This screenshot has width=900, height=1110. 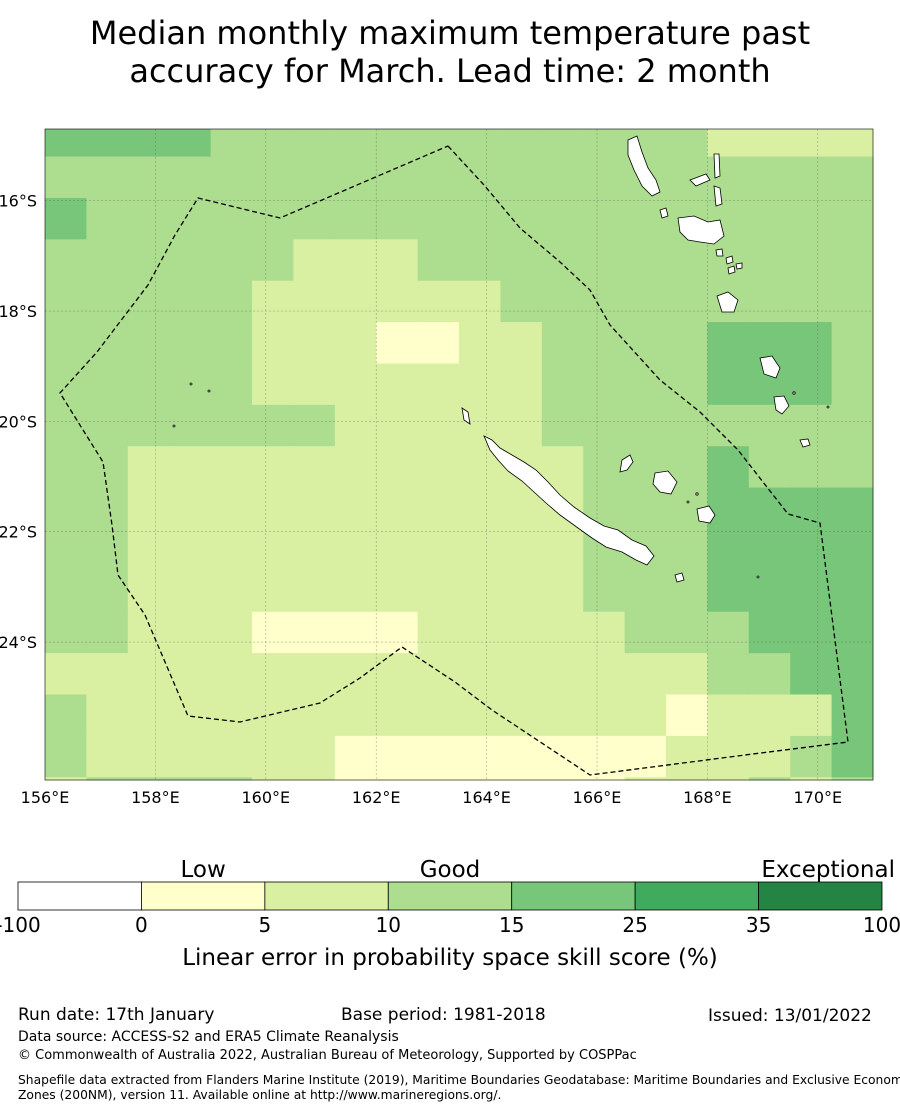 What do you see at coordinates (18, 311) in the screenshot?
I see `latitude-tick-label: 18°S` at bounding box center [18, 311].